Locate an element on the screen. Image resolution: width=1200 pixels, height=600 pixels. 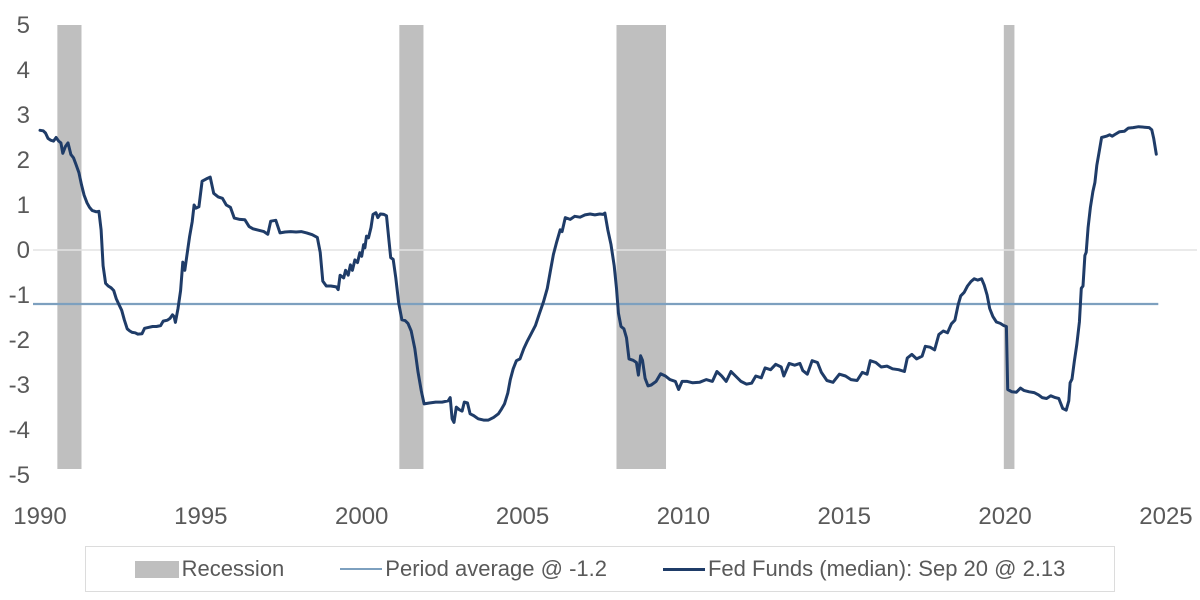
x-axis-tick-label: 2010 is located at coordinates (683, 516).